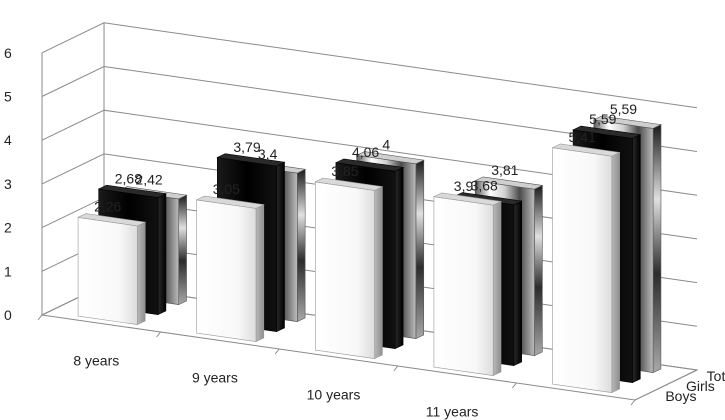 The image size is (725, 420). Describe the element at coordinates (452, 412) in the screenshot. I see `x-tick-label: 11 years` at that location.